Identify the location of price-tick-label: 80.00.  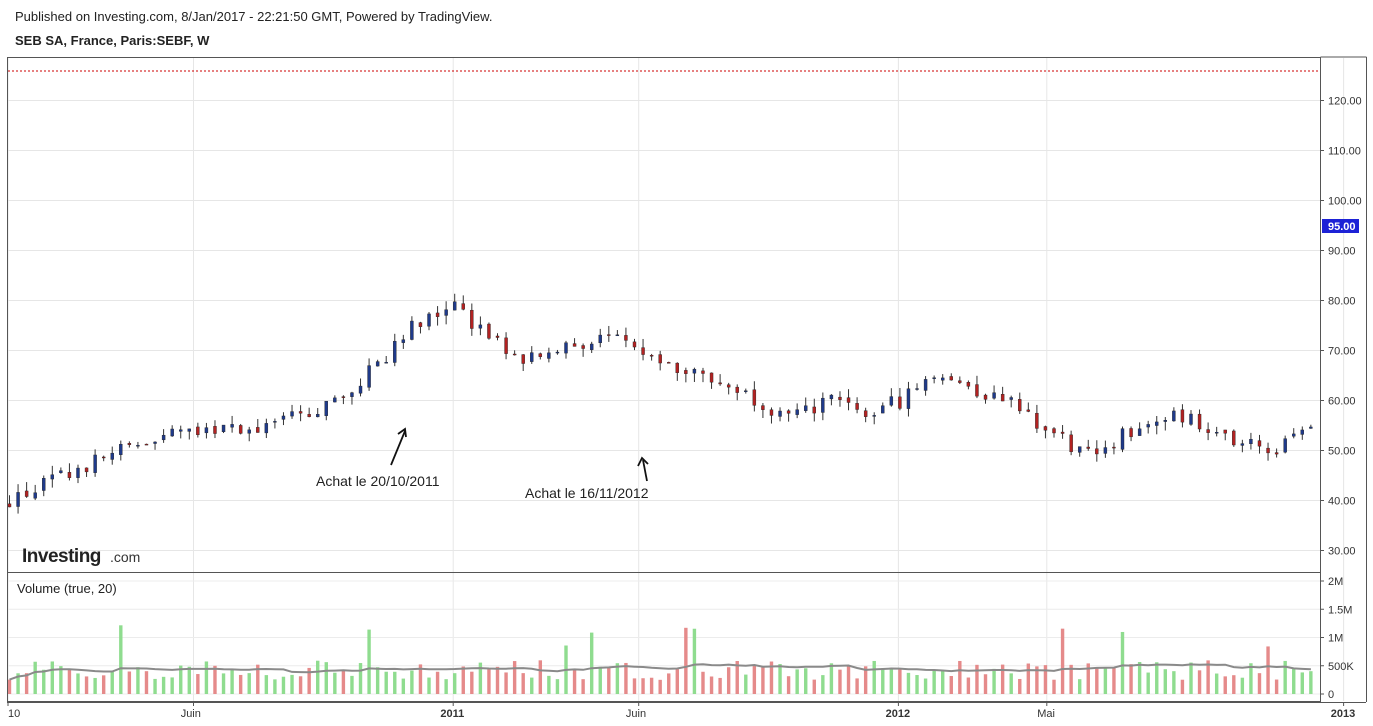
(1342, 302).